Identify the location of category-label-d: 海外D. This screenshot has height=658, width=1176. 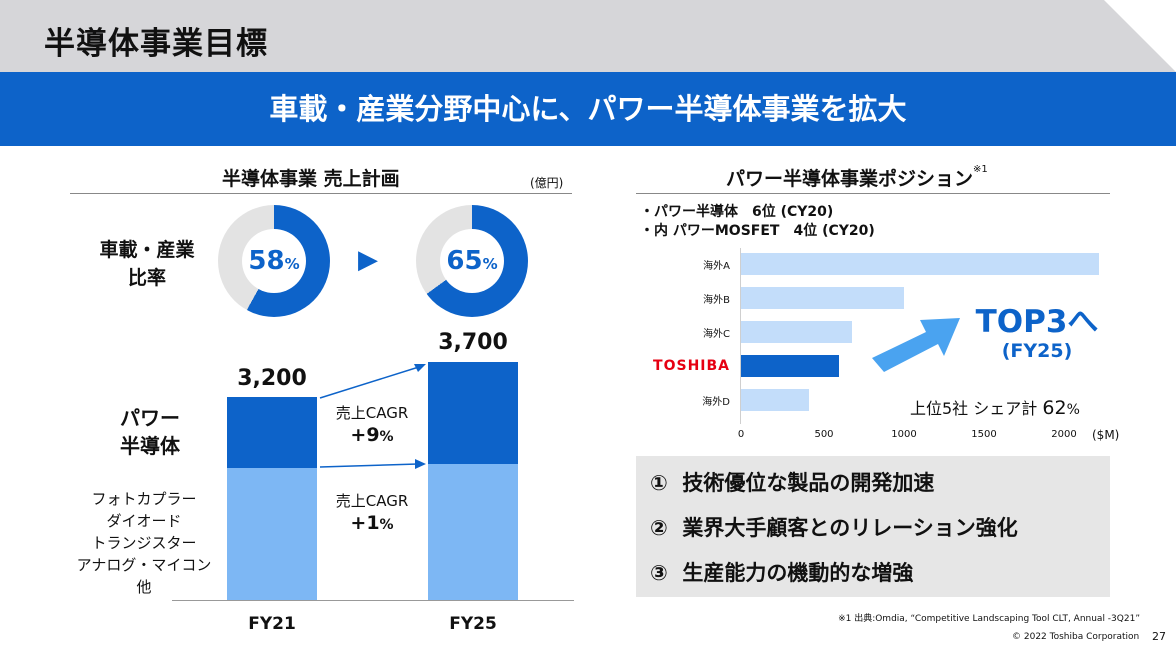
(716, 402).